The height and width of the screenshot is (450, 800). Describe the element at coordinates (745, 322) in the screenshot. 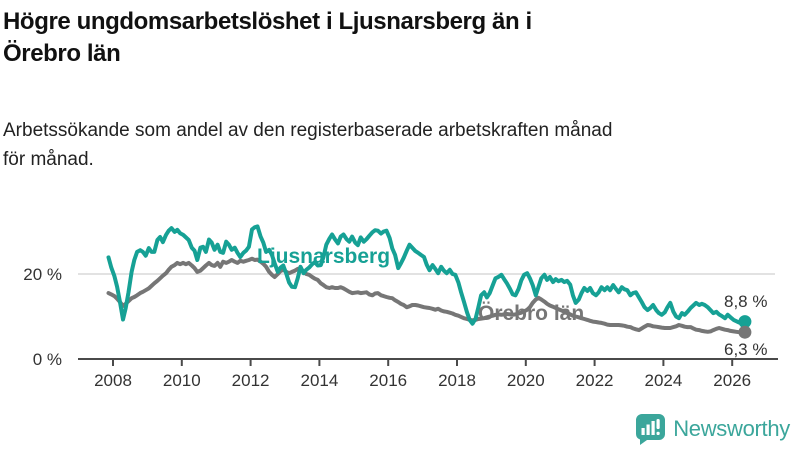

I see `end-dot-ljusnarsberg` at that location.